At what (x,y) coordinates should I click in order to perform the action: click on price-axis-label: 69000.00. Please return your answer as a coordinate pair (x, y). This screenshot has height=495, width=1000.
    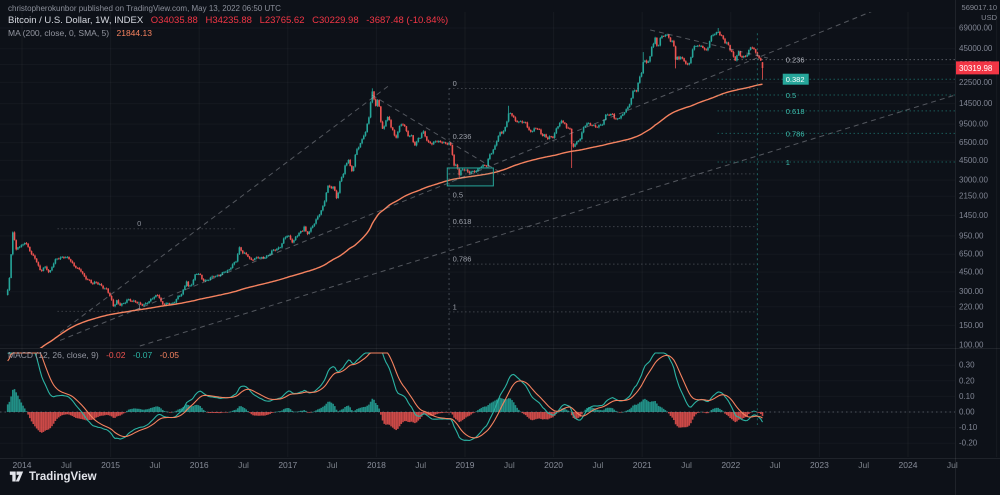
    Looking at the image, I should click on (976, 28).